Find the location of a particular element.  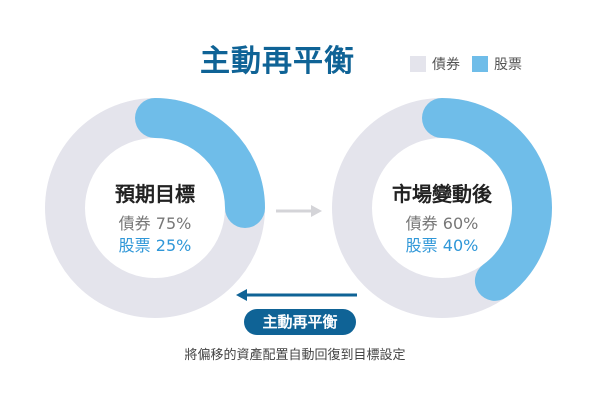

left-donut-stock-text: 股票 25% is located at coordinates (155, 245).